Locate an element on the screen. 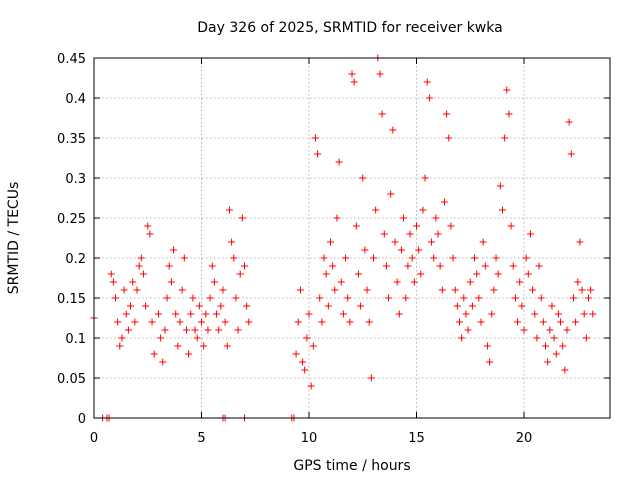  y-tick-label: 0.1 is located at coordinates (75, 339).